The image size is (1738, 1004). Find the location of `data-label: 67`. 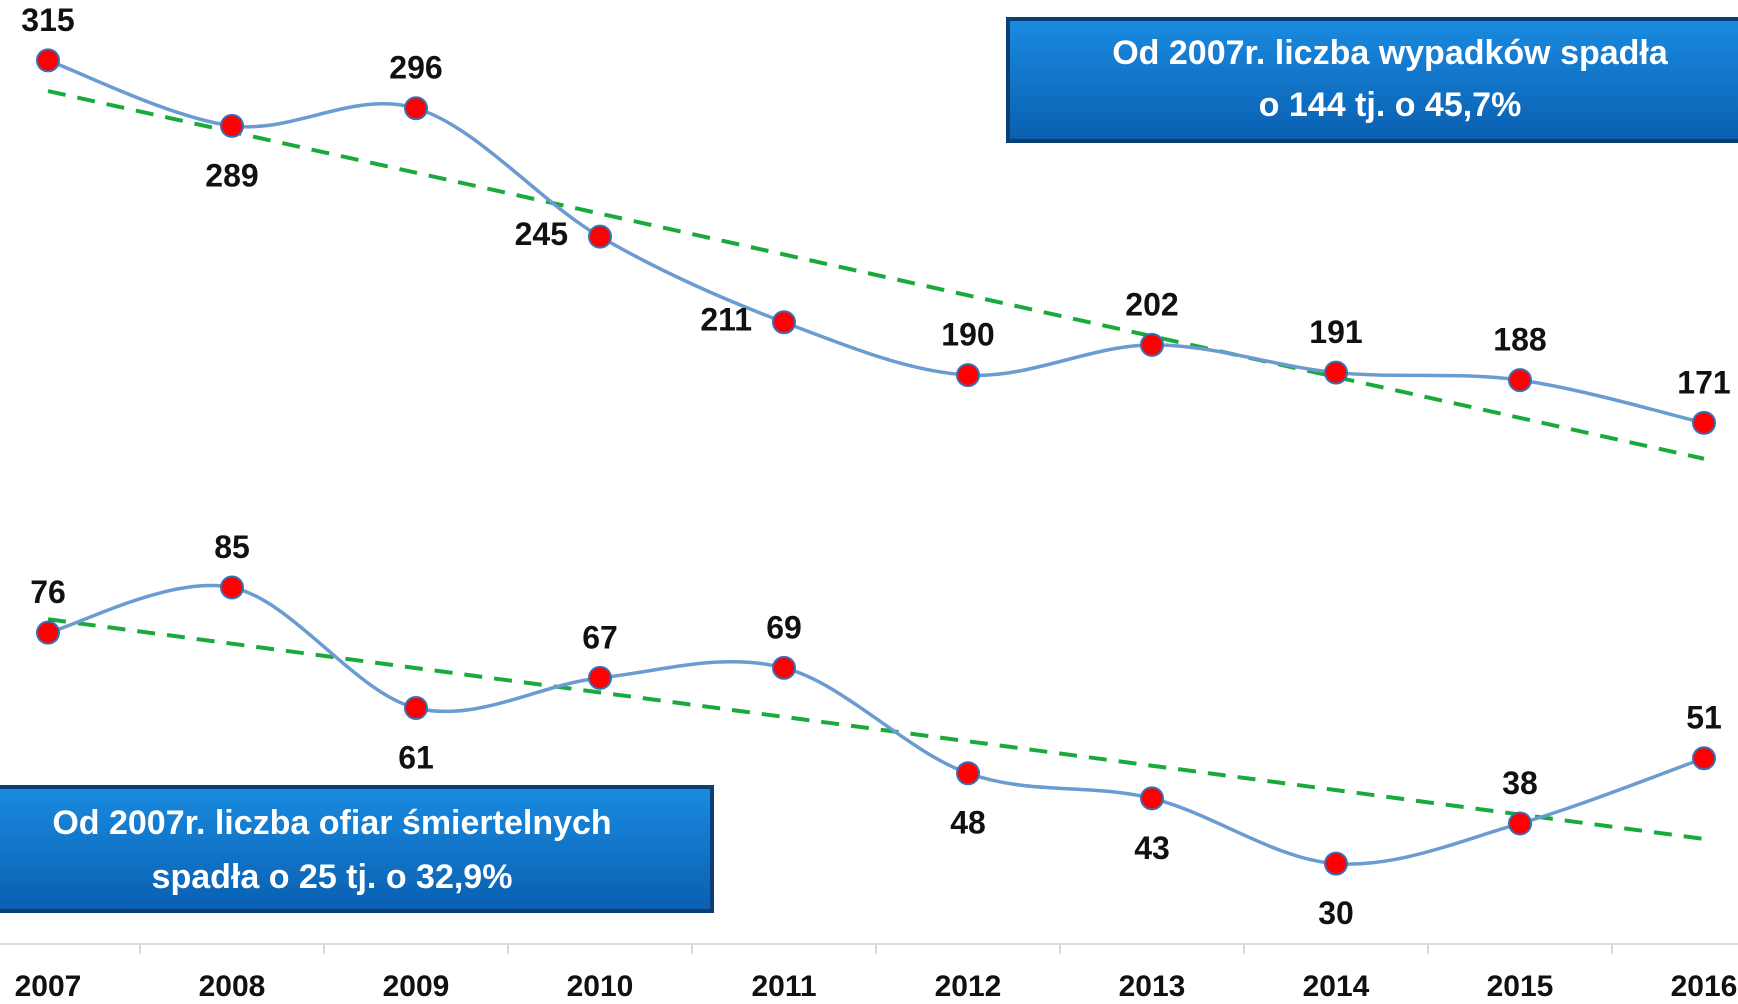

data-label: 67 is located at coordinates (600, 637).